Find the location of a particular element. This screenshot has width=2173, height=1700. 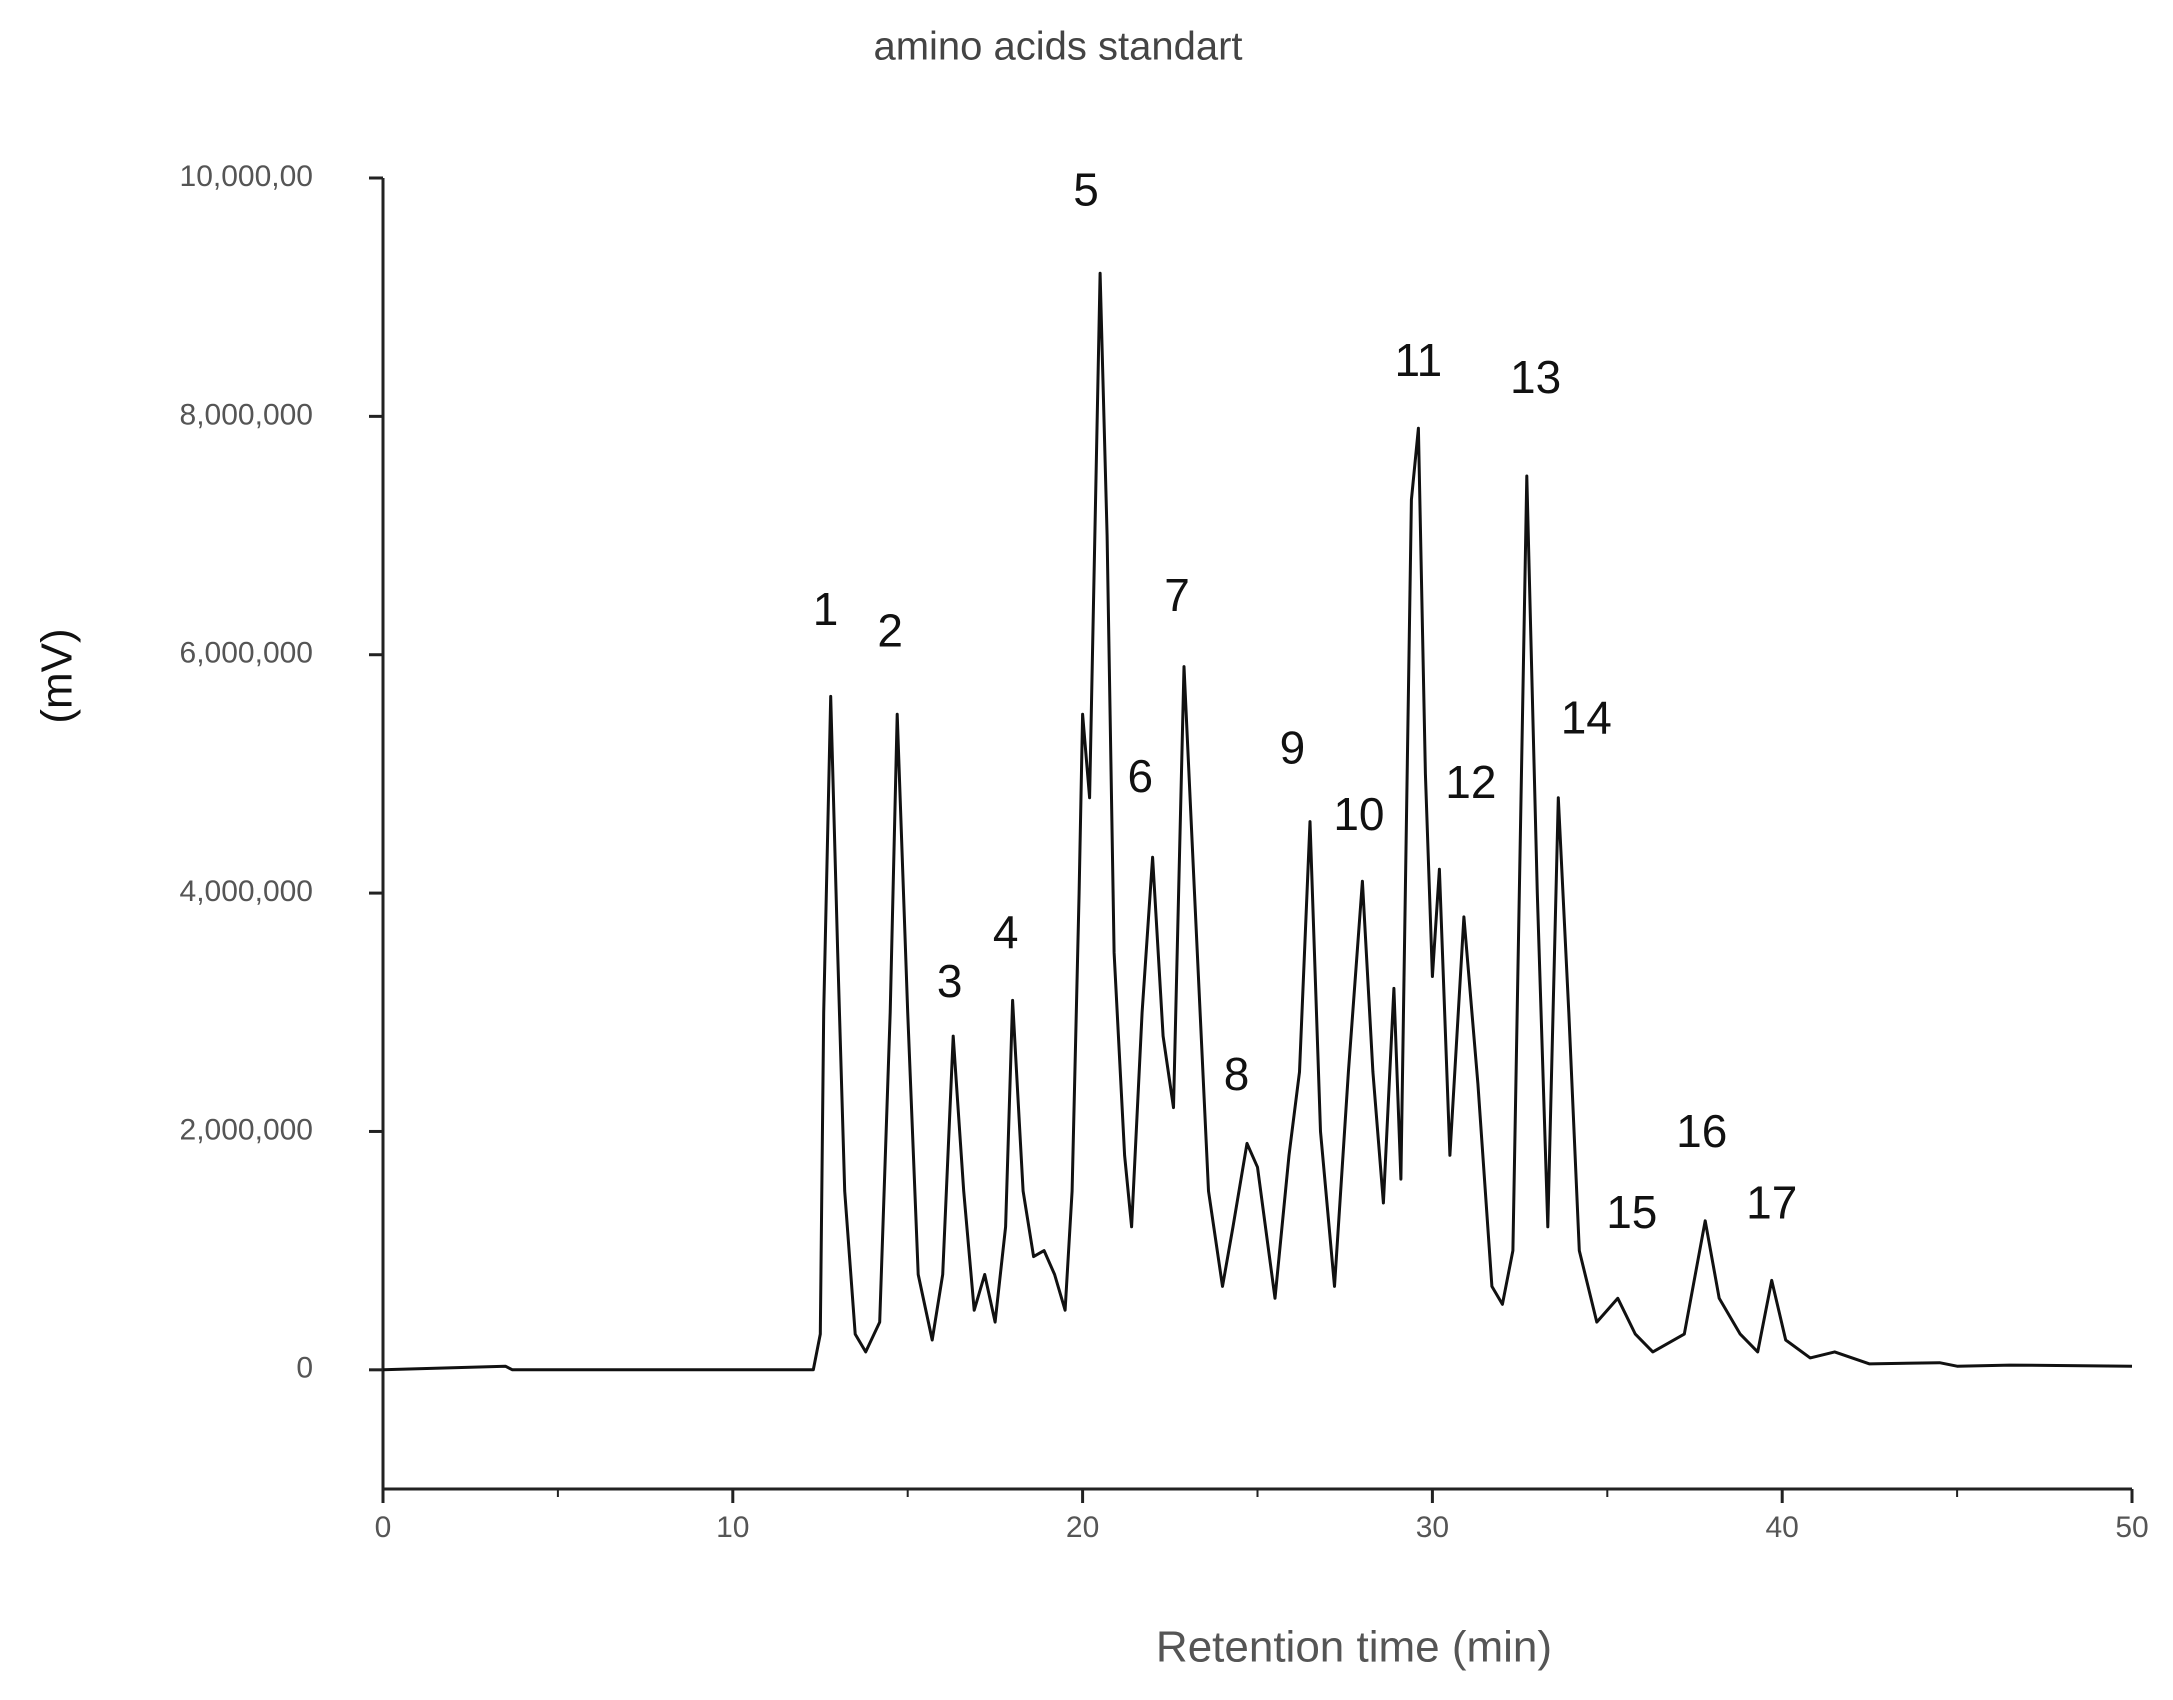

peak-label: 13 is located at coordinates (1535, 377).